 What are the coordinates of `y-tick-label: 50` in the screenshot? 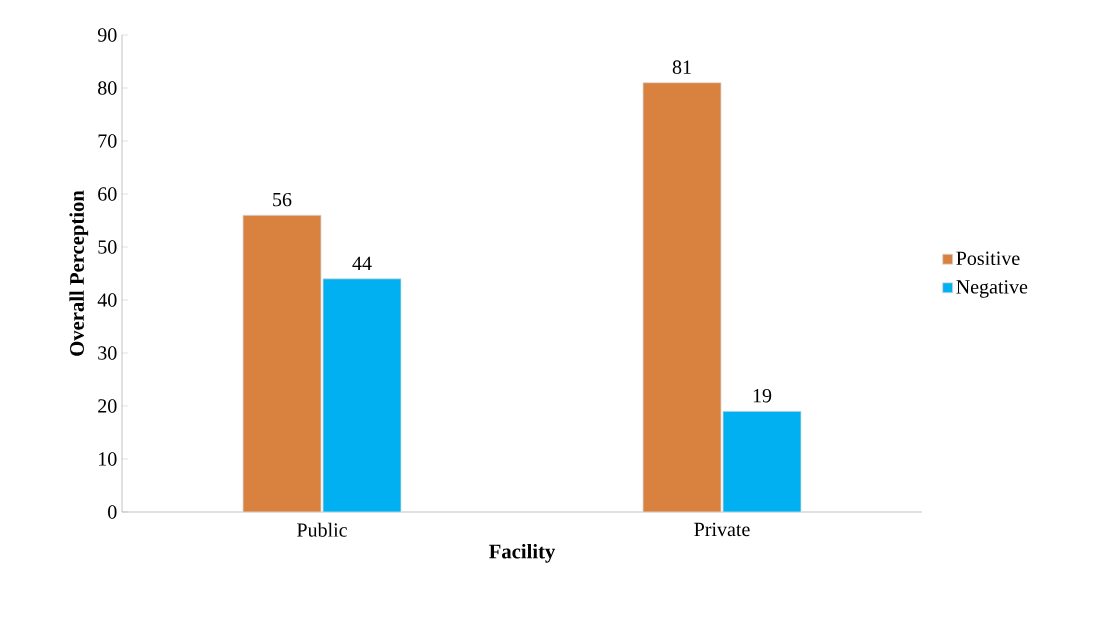 It's located at (107, 247).